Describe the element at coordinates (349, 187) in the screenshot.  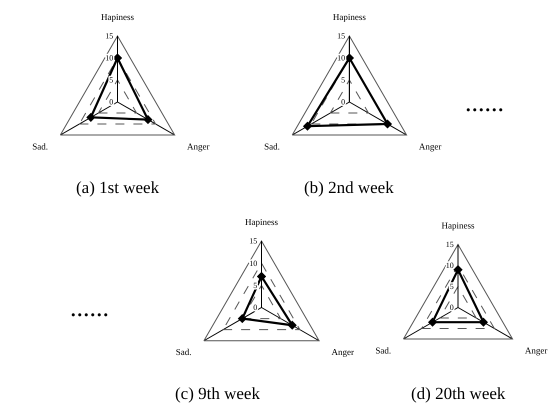
I see `text: (b) 2nd week` at that location.